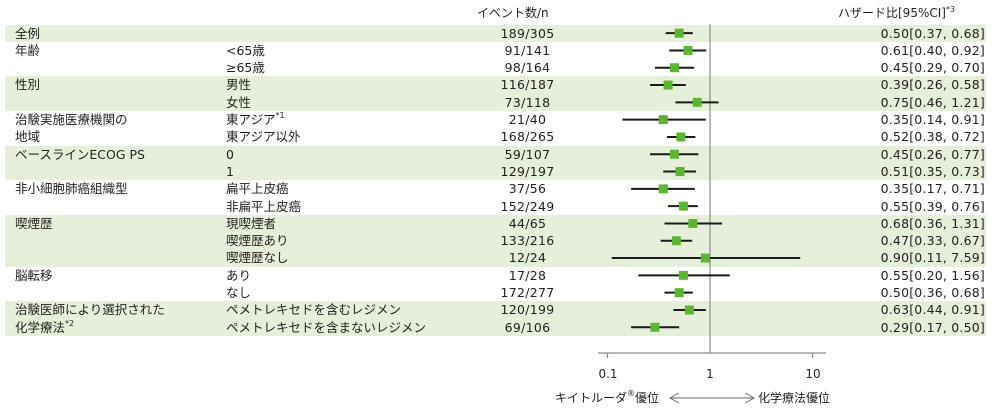 The width and height of the screenshot is (1000, 417). I want to click on table-row: 全例 189/305 0.50[0.37, 0.68], so click(500, 33).